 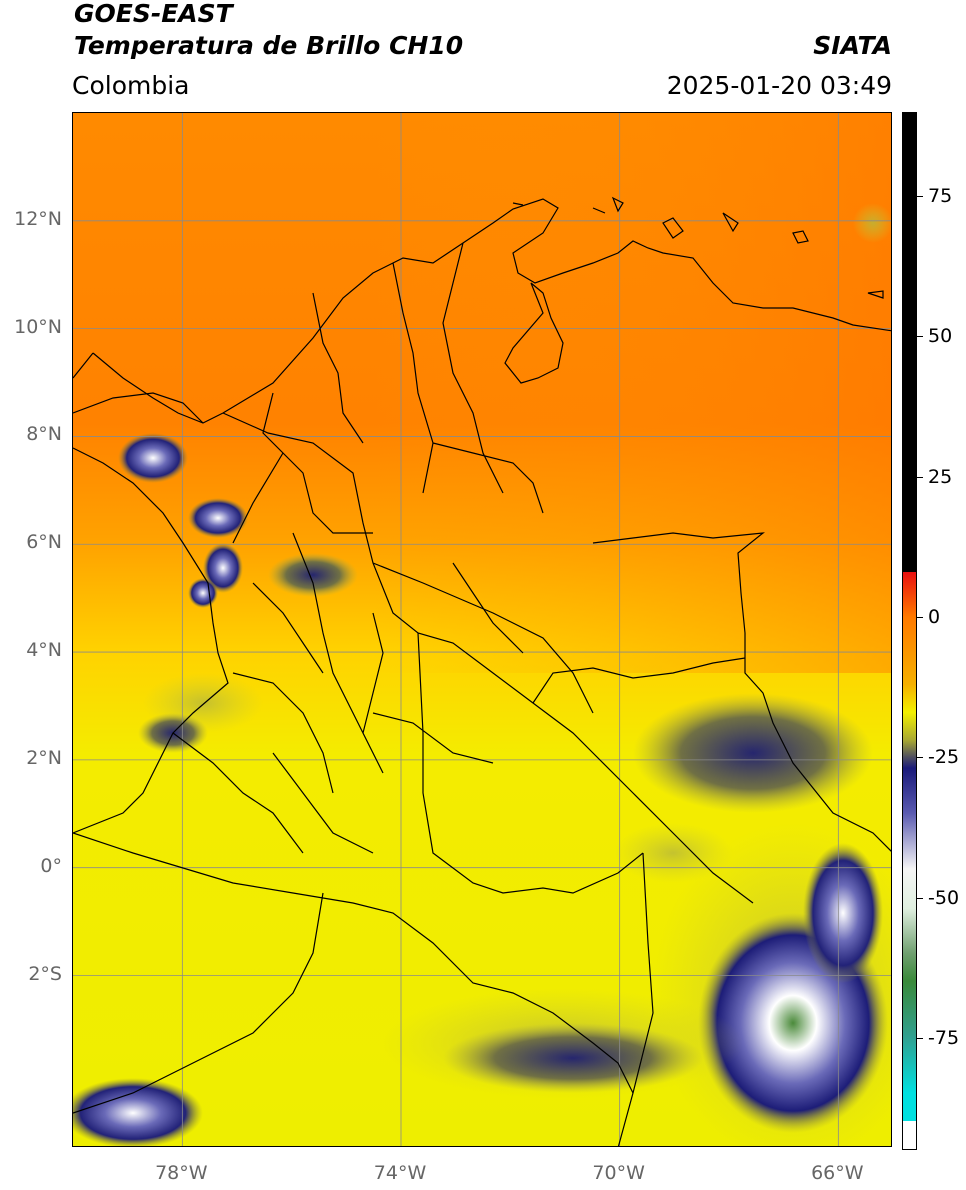 I want to click on pacific-coastline, so click(x=151, y=593).